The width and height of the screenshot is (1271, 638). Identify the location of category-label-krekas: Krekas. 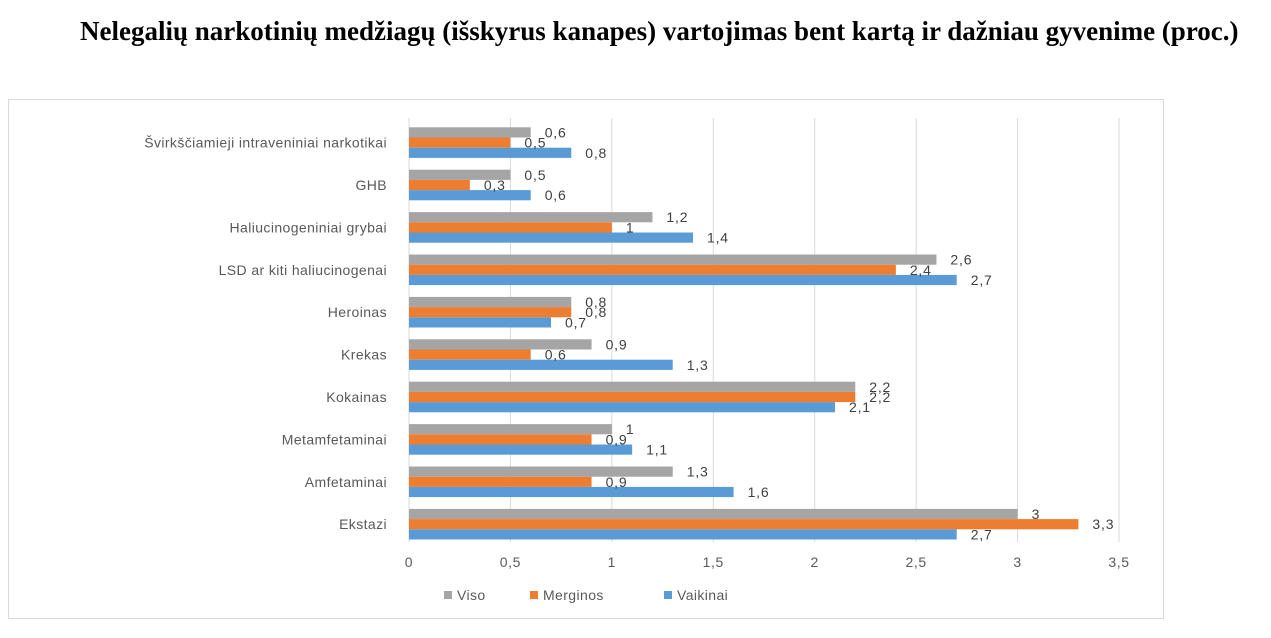
(364, 355).